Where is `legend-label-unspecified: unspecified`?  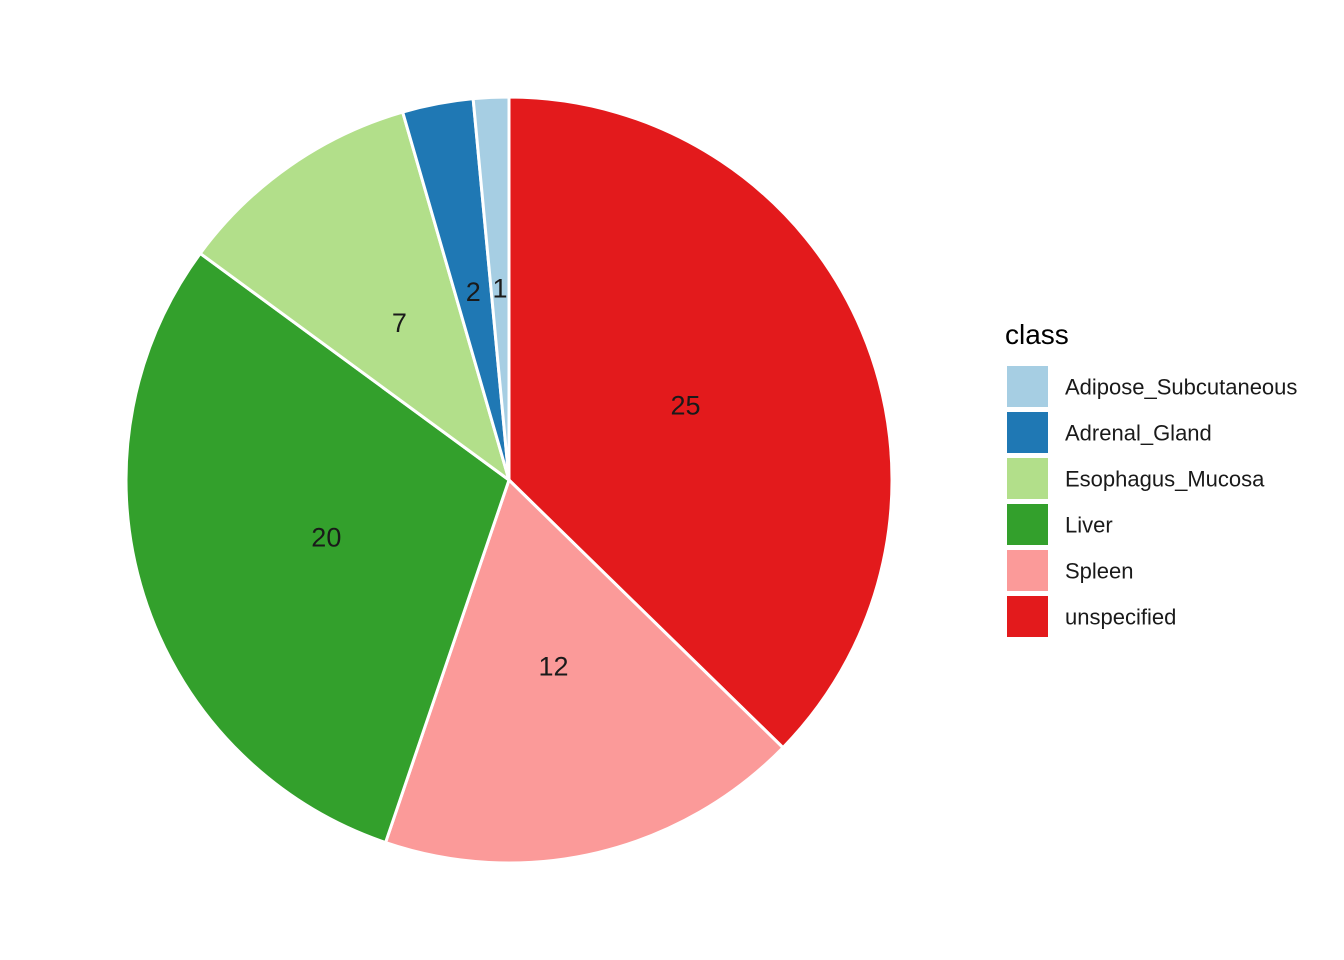 legend-label-unspecified: unspecified is located at coordinates (1120, 617).